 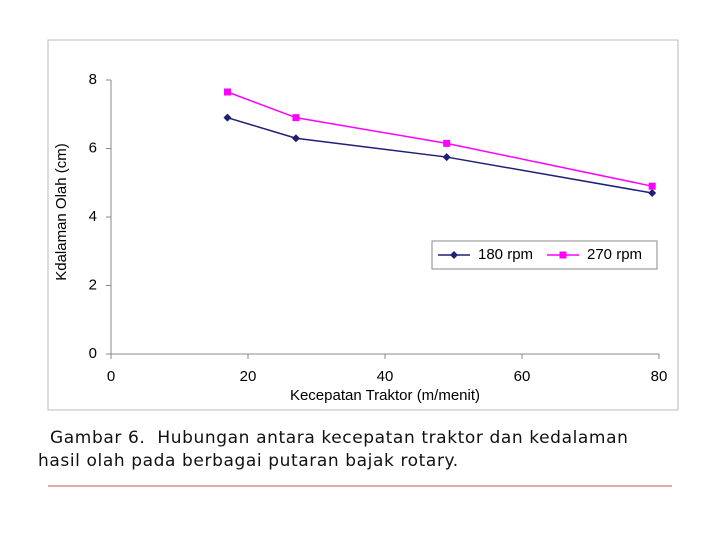 What do you see at coordinates (614, 254) in the screenshot?
I see `legend-label: 270 rpm` at bounding box center [614, 254].